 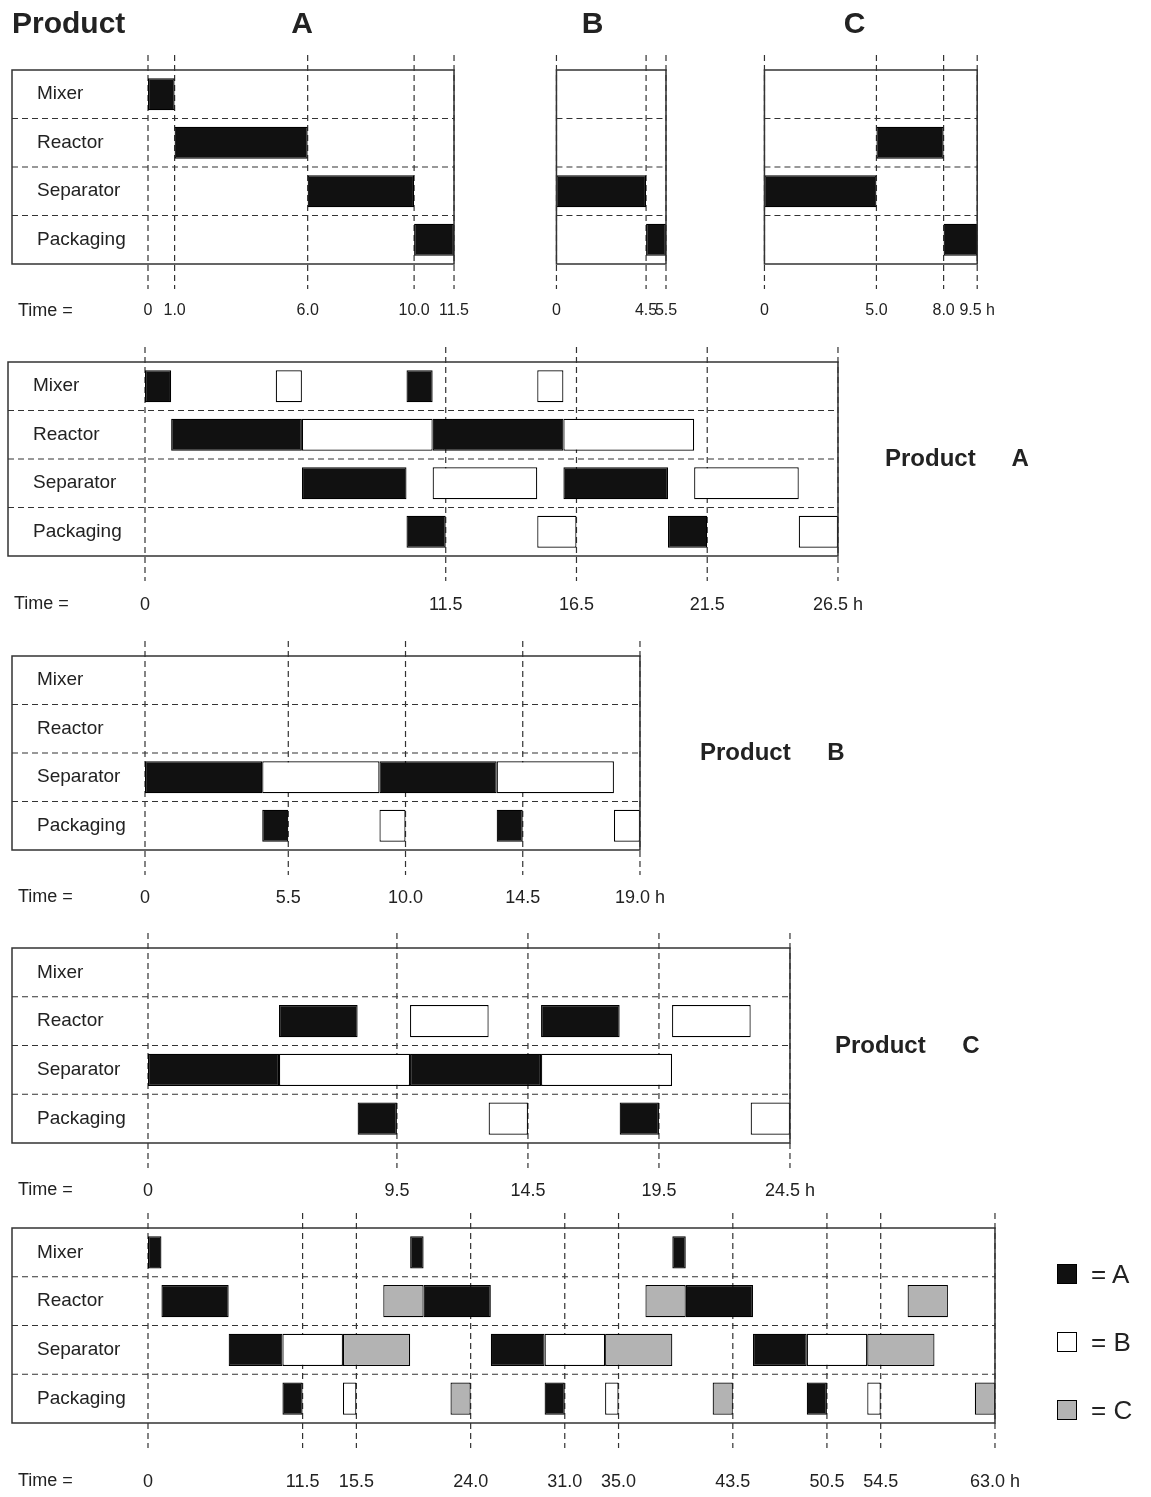 I want to click on x-tick-label: 8.0, so click(x=943, y=310).